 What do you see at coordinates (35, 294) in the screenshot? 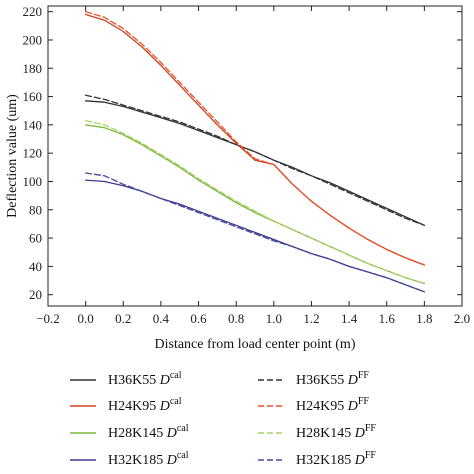
I see `y-tick-label: 20` at bounding box center [35, 294].